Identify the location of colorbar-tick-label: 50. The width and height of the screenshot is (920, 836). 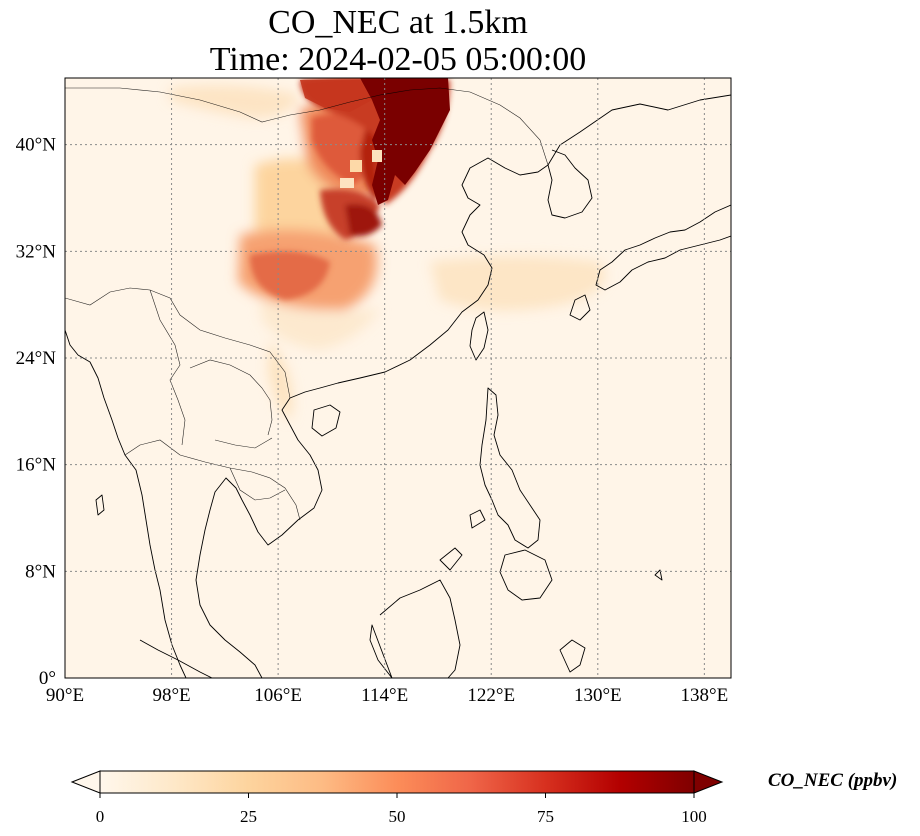
(397, 816).